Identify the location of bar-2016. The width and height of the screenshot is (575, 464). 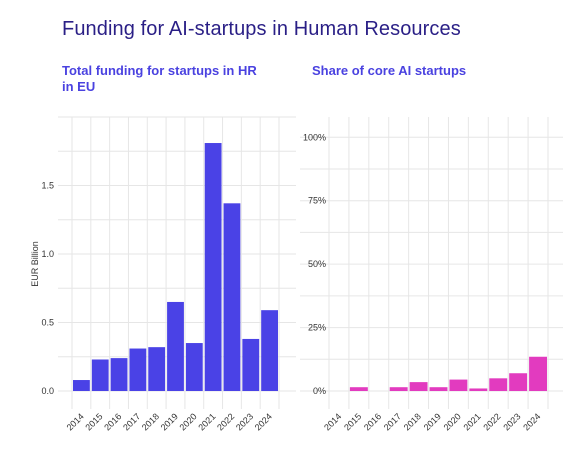
(119, 374).